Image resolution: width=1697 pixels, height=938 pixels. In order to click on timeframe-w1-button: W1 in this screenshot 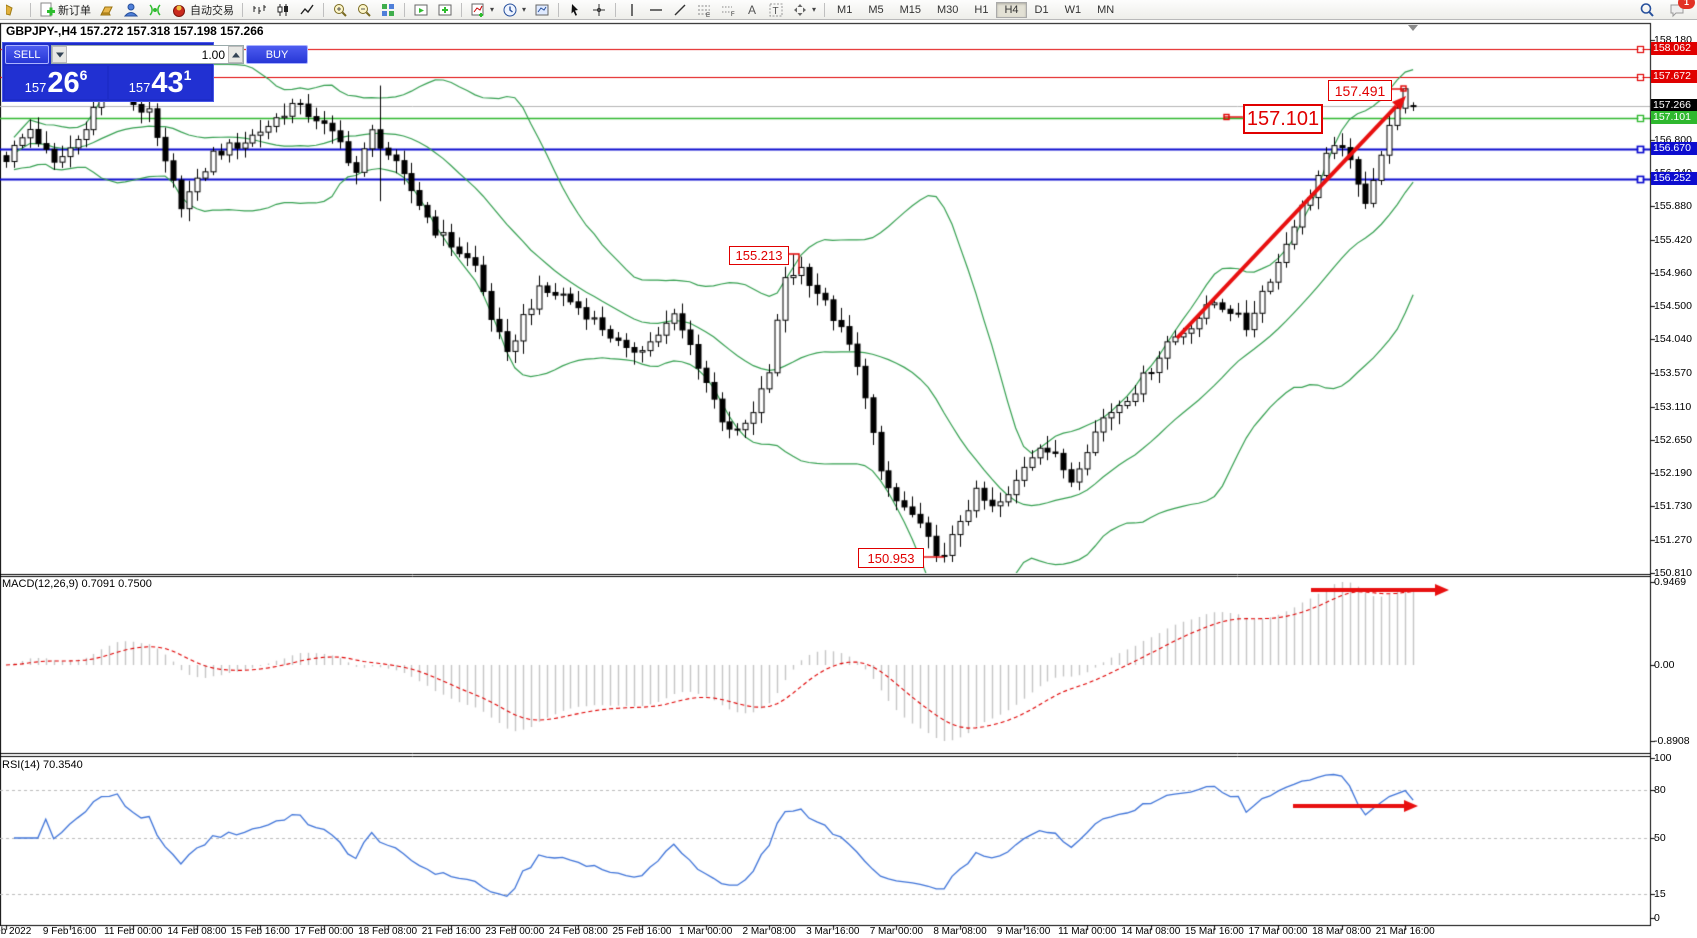, I will do `click(1073, 9)`.